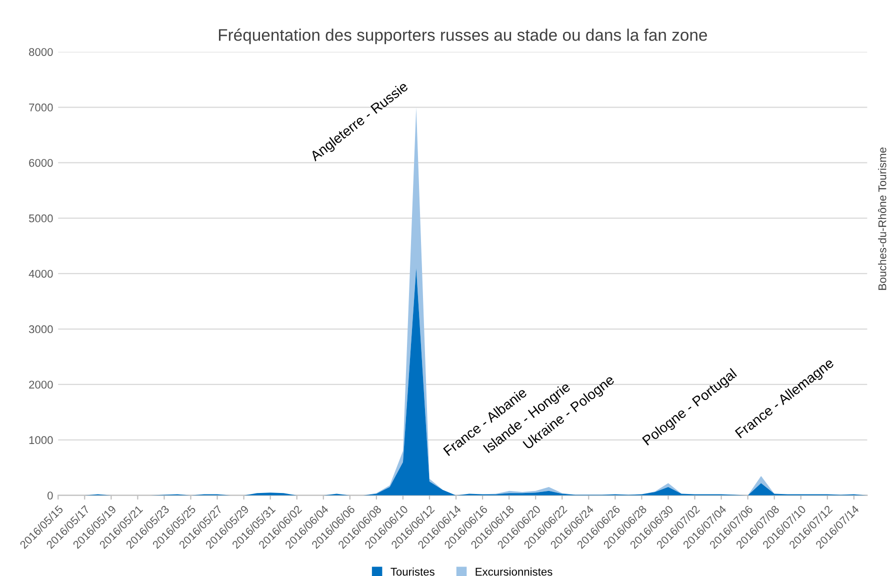 The height and width of the screenshot is (576, 894). What do you see at coordinates (40, 329) in the screenshot?
I see `y-tick-label: 3000` at bounding box center [40, 329].